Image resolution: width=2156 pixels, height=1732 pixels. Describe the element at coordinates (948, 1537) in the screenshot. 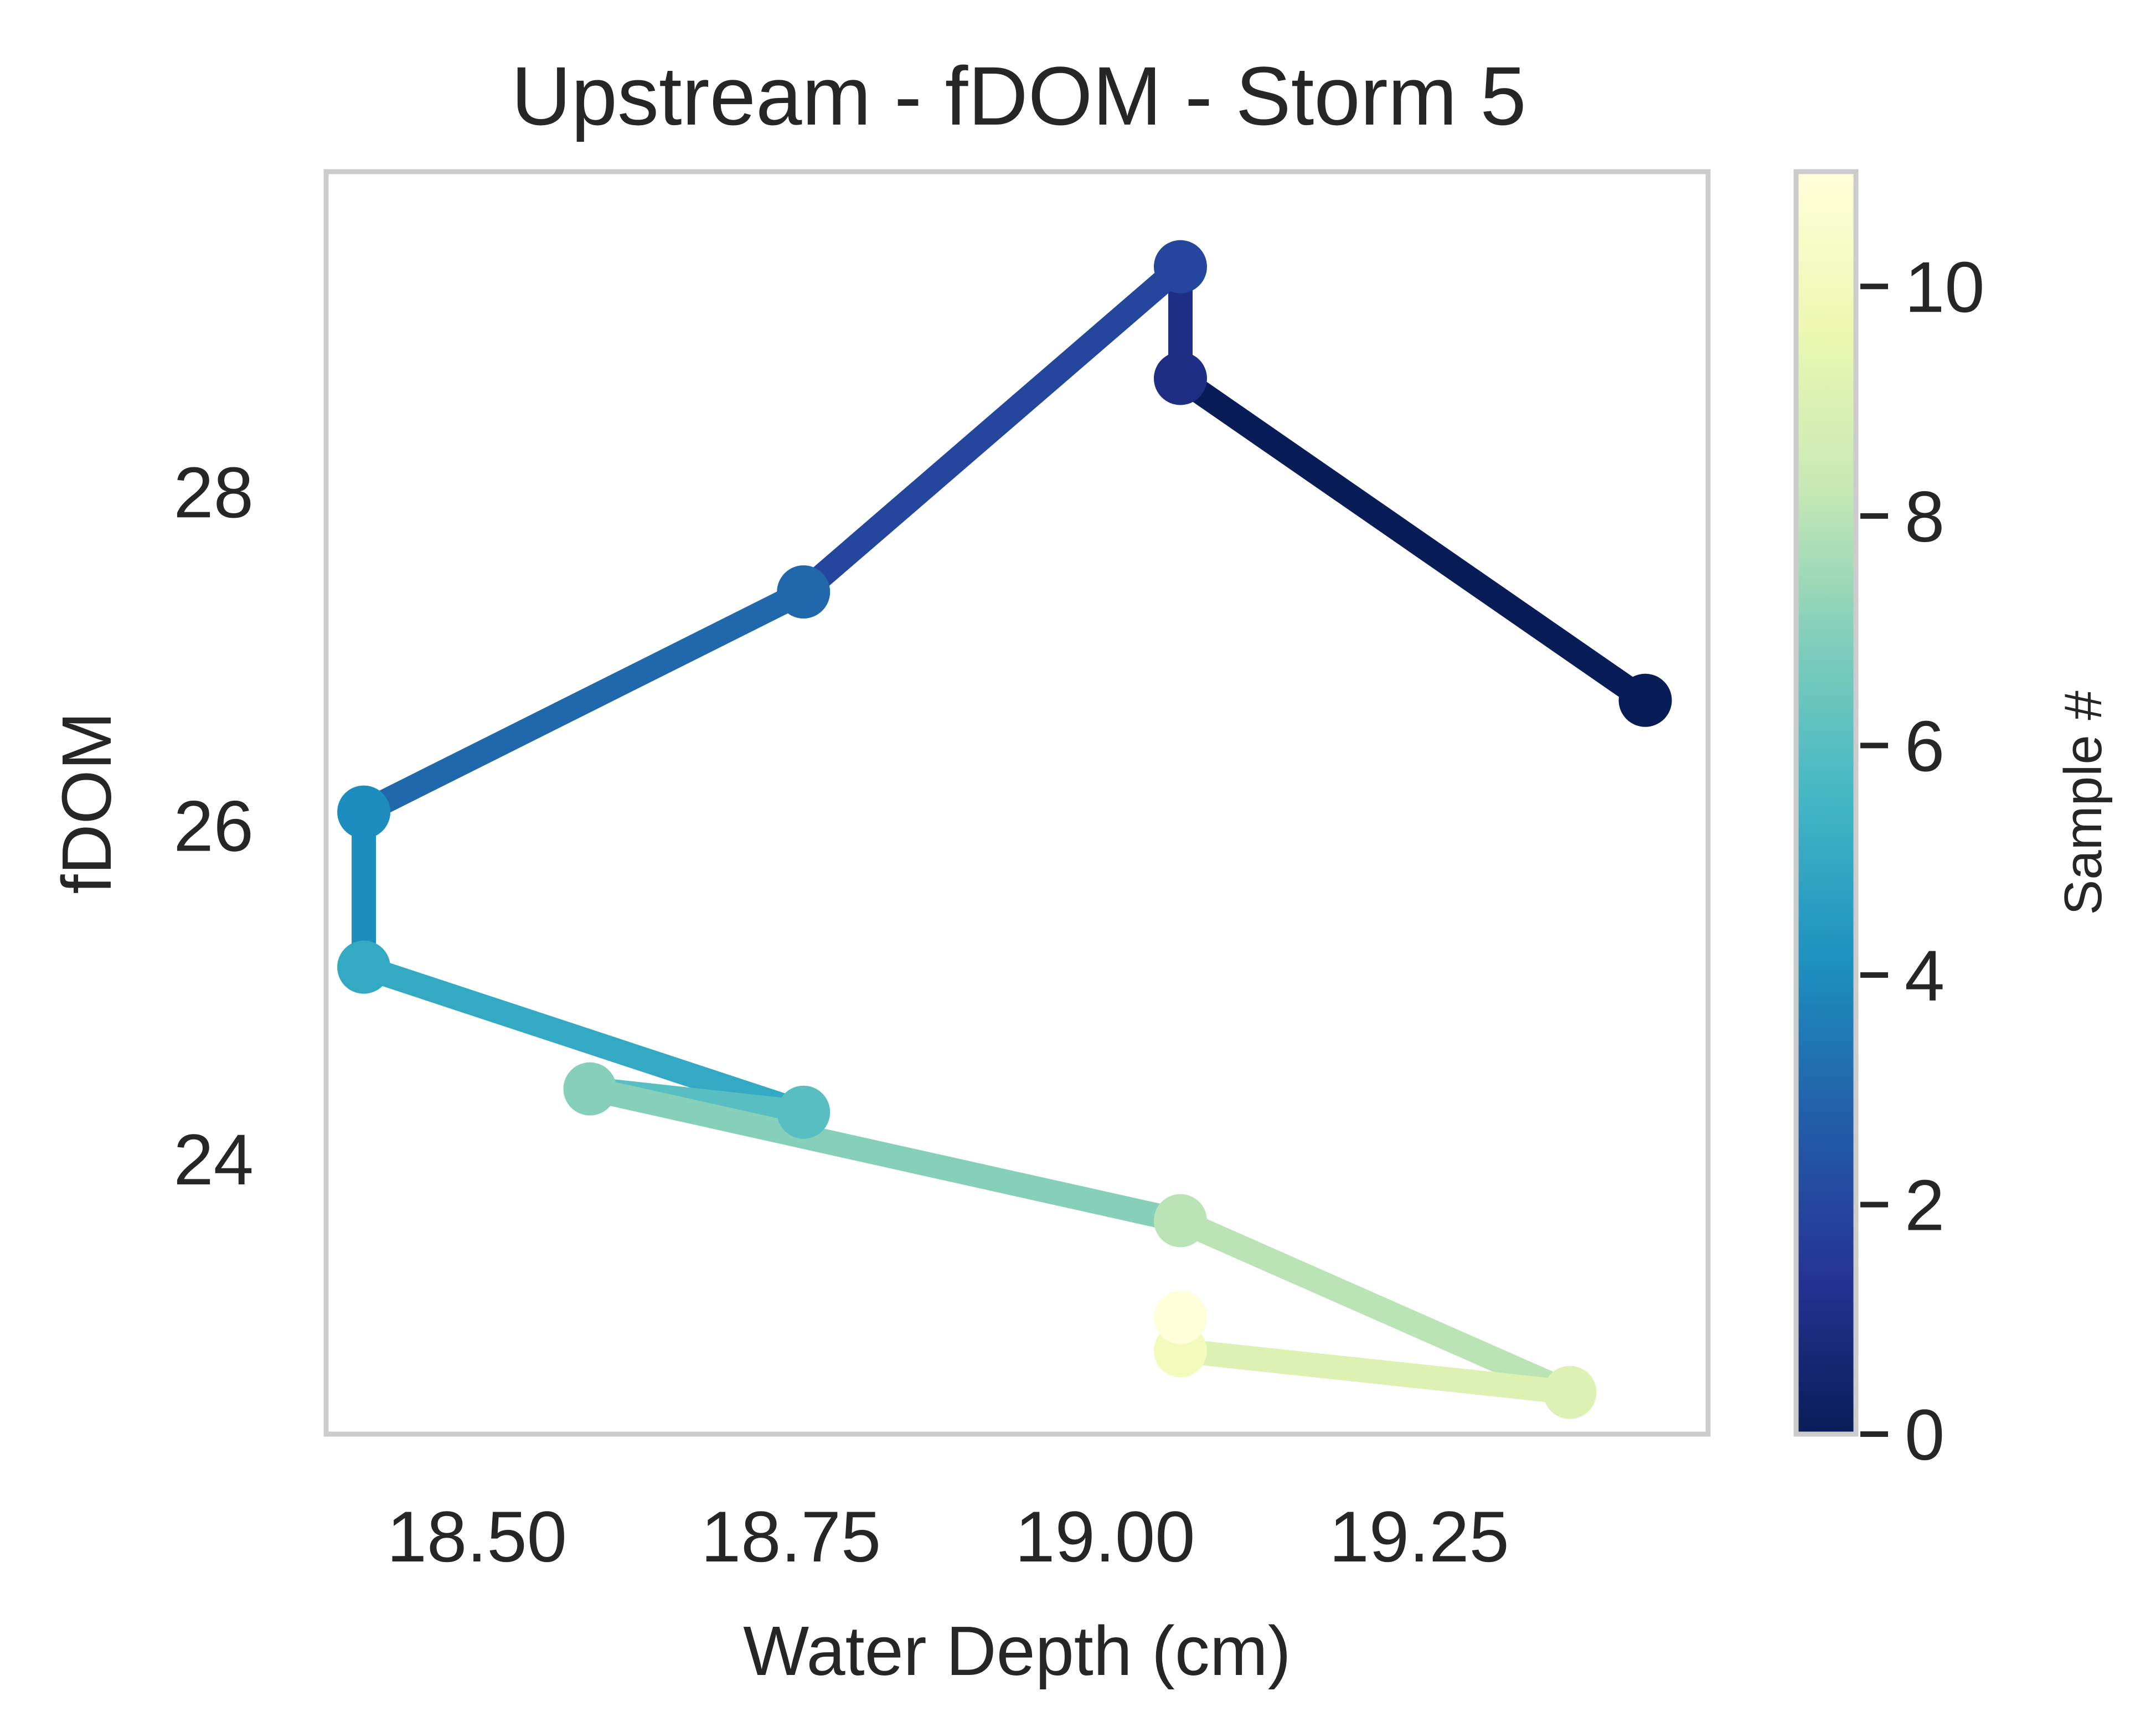

I see `x-axis-ticks: 18.50 18.75 19.00 19.25` at that location.